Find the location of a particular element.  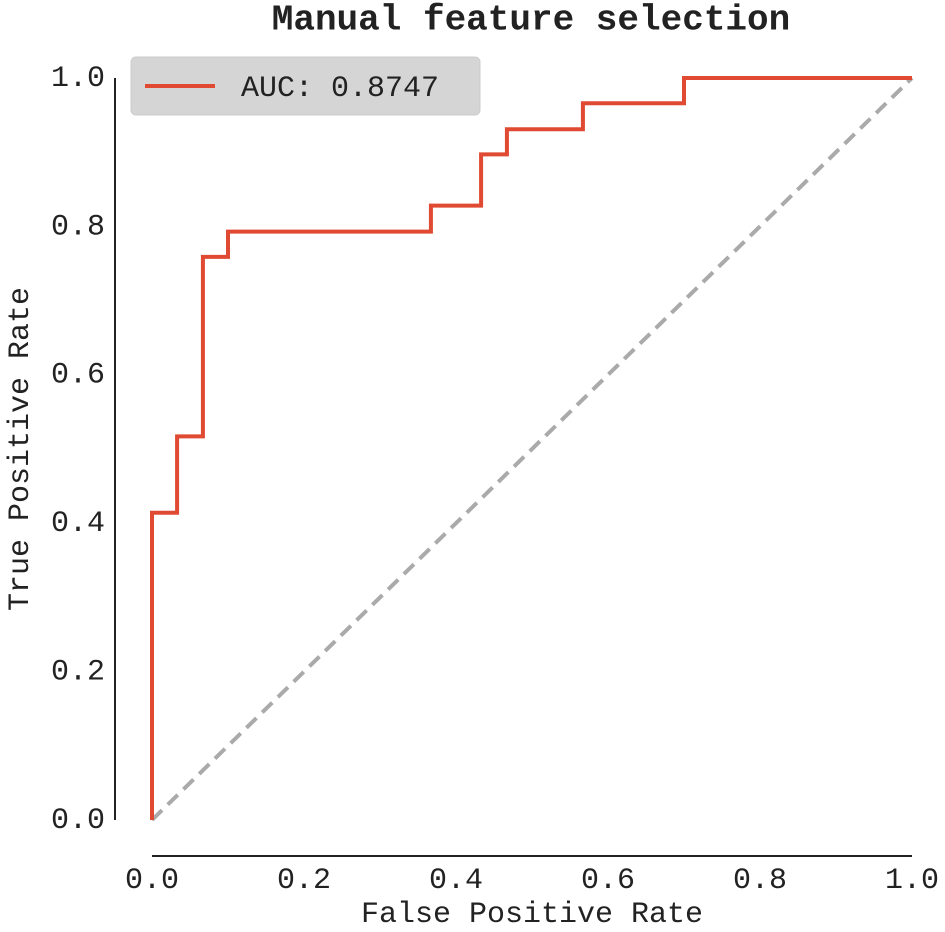

y-tick-label: 0.0 is located at coordinates (78, 821).